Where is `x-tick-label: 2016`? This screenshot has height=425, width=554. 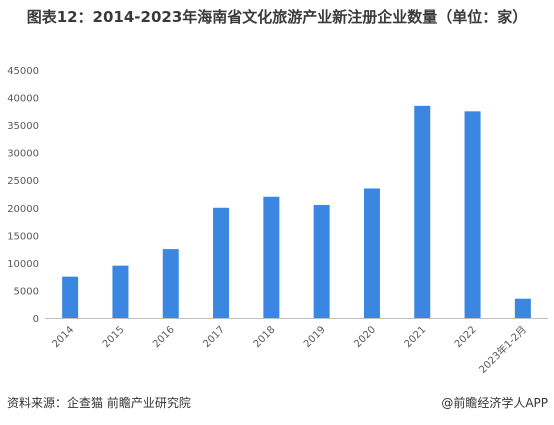
x-tick-label: 2016 is located at coordinates (164, 337).